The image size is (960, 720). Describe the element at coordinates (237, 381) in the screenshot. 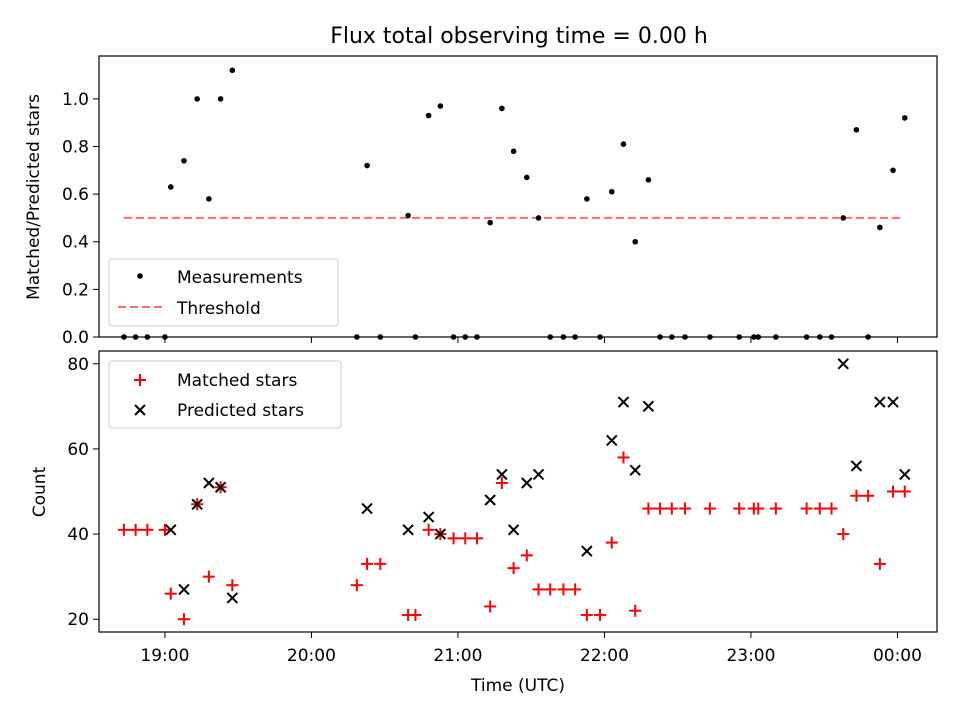

I see `legend-matched-label: Matched stars` at that location.